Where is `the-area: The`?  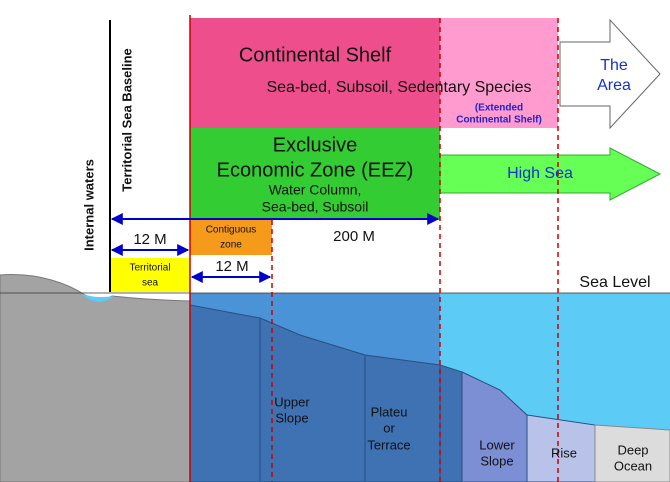 the-area: The is located at coordinates (614, 65).